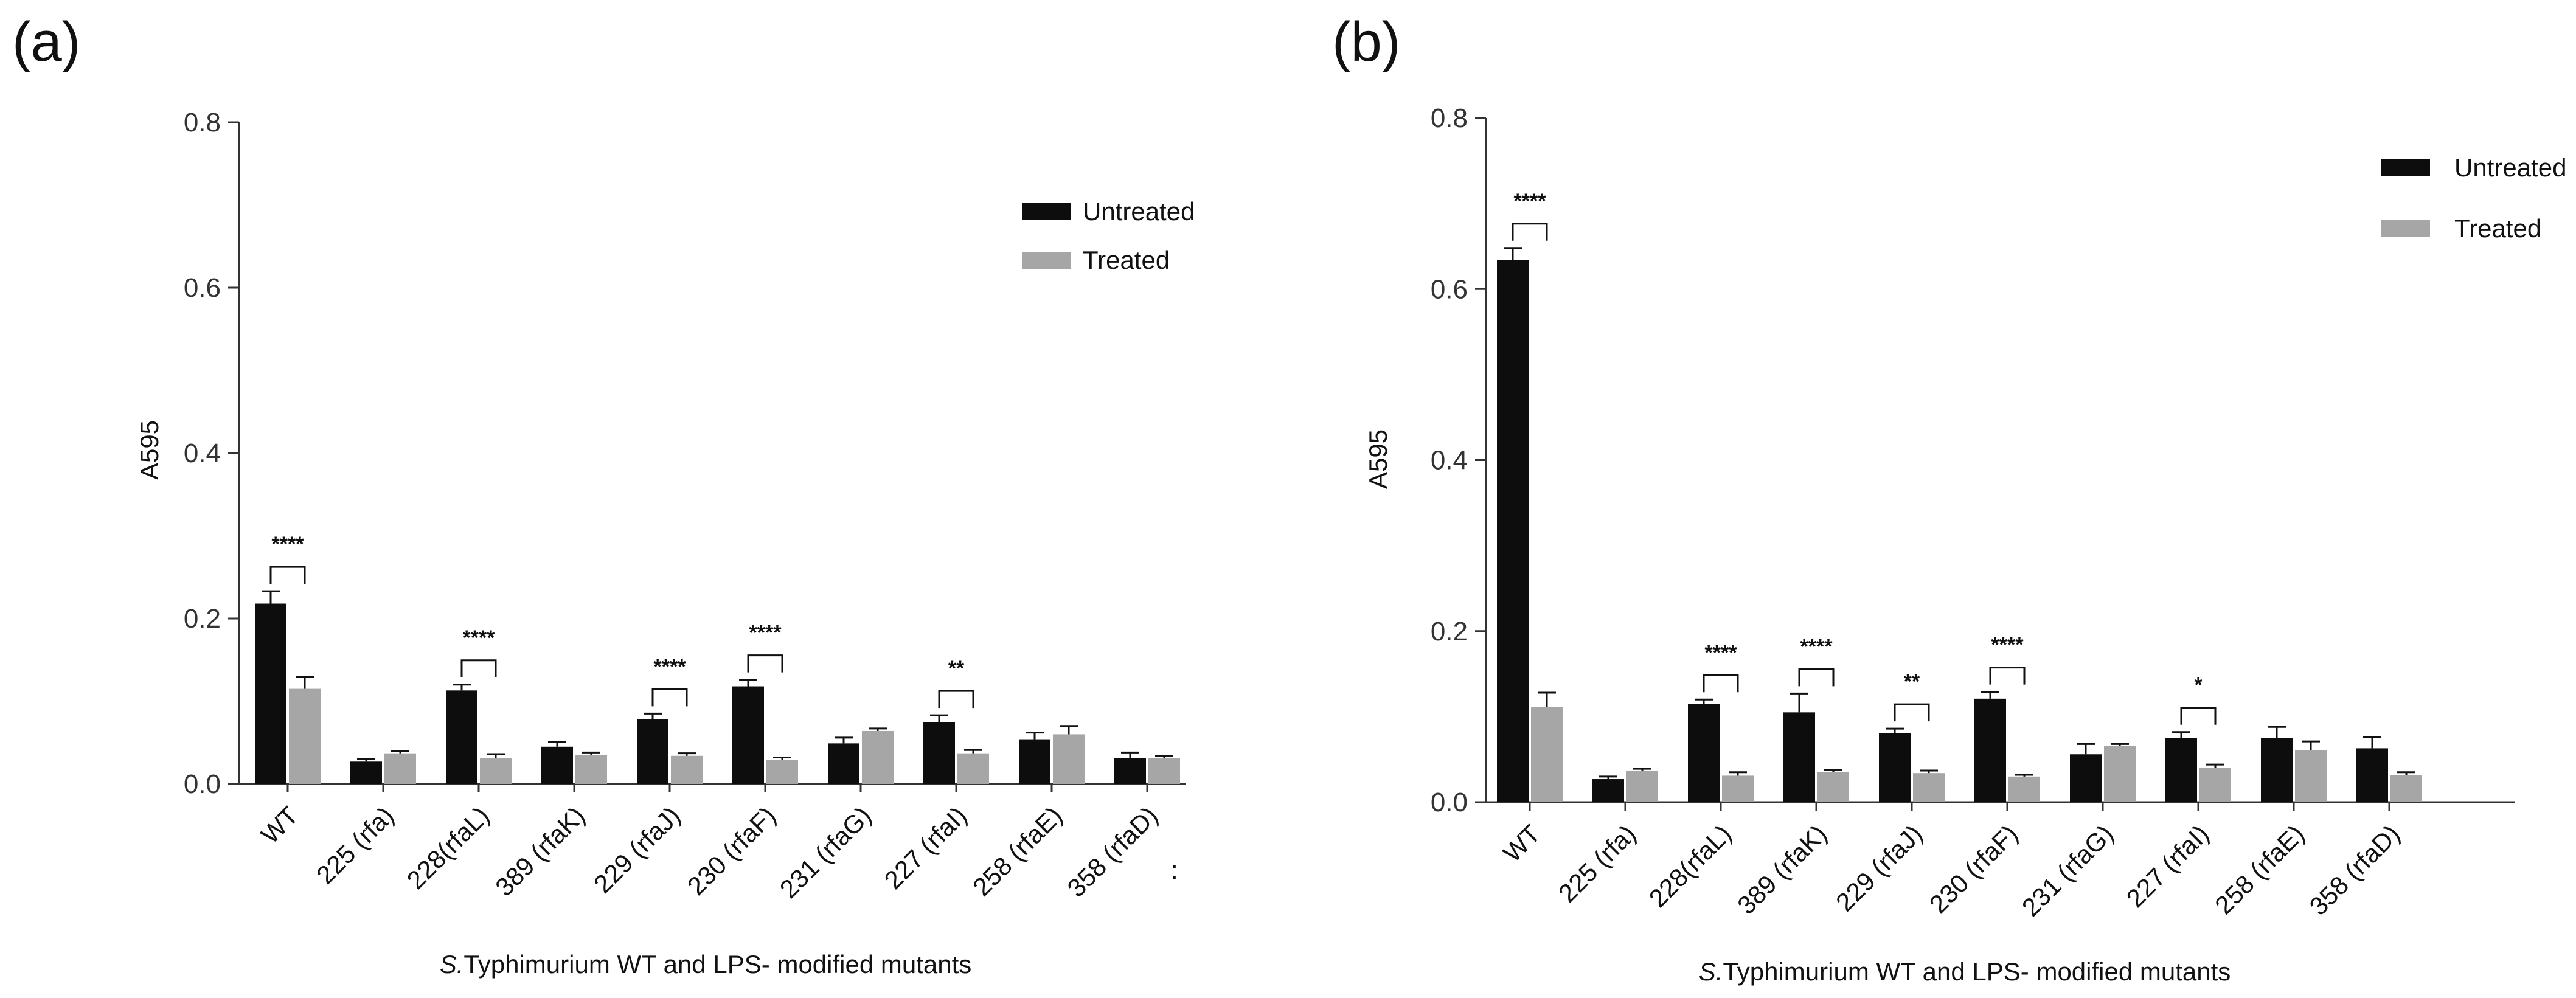 This screenshot has width=2576, height=998. Describe the element at coordinates (1366, 42) in the screenshot. I see `panel-label: (b)` at that location.